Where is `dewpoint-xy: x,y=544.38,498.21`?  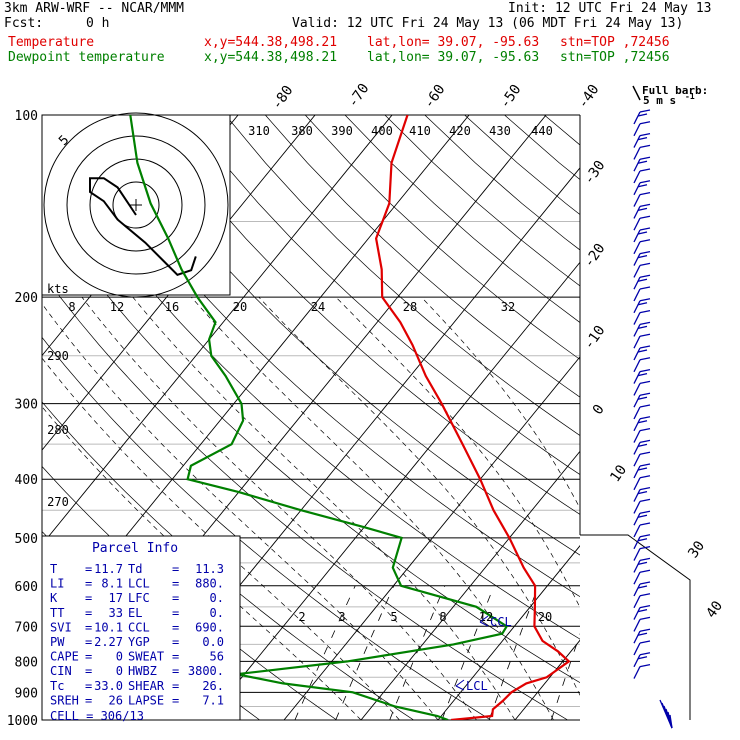 dewpoint-xy: x,y=544.38,498.21 is located at coordinates (271, 57).